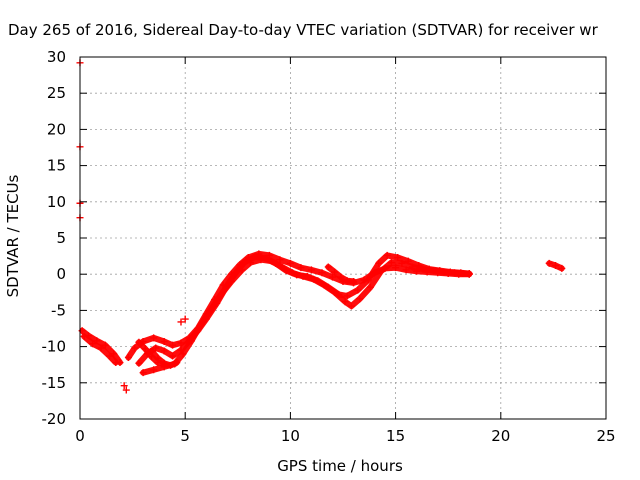  Describe the element at coordinates (13, 235) in the screenshot. I see `y-axis-label: SDTVAR / TECUs` at that location.